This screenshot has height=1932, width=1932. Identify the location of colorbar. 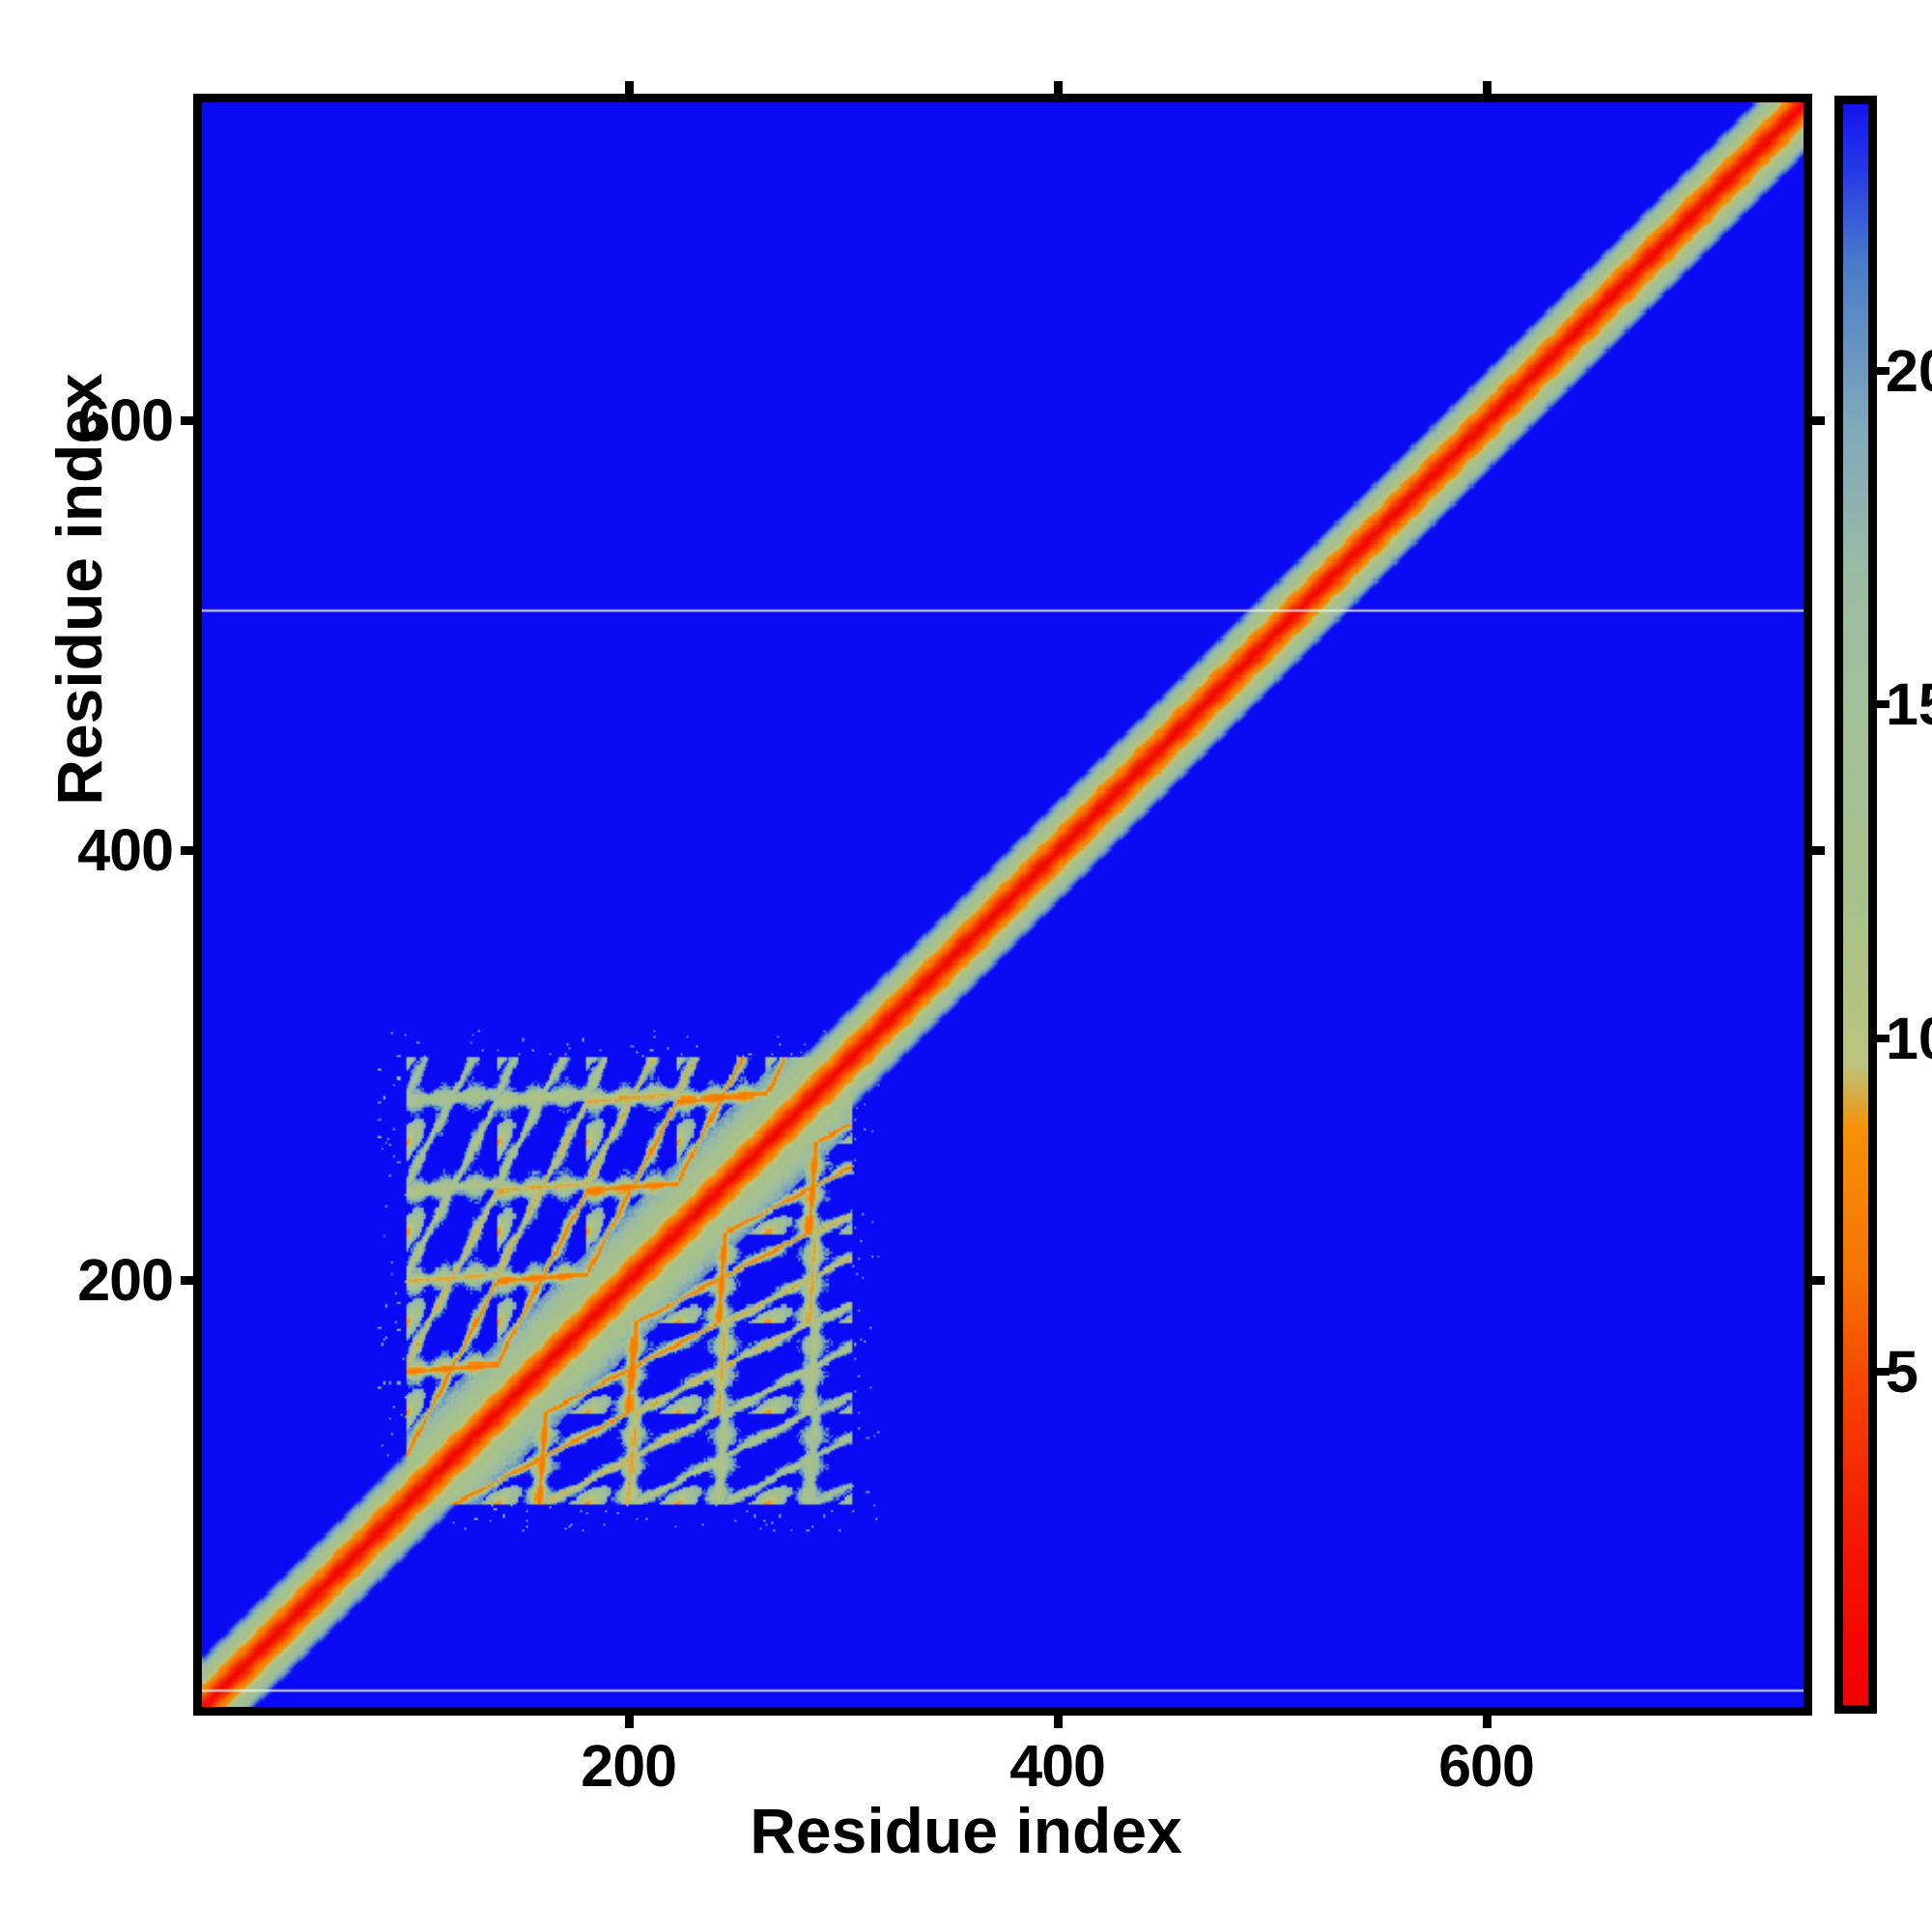
(1855, 905).